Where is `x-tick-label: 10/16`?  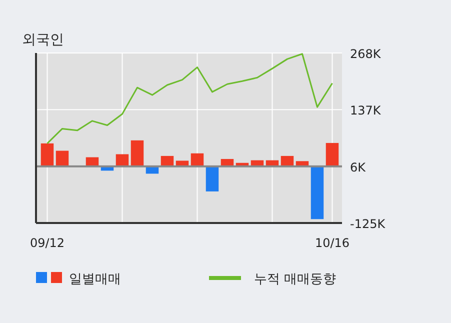
x-tick-label: 10/16 is located at coordinates (332, 243).